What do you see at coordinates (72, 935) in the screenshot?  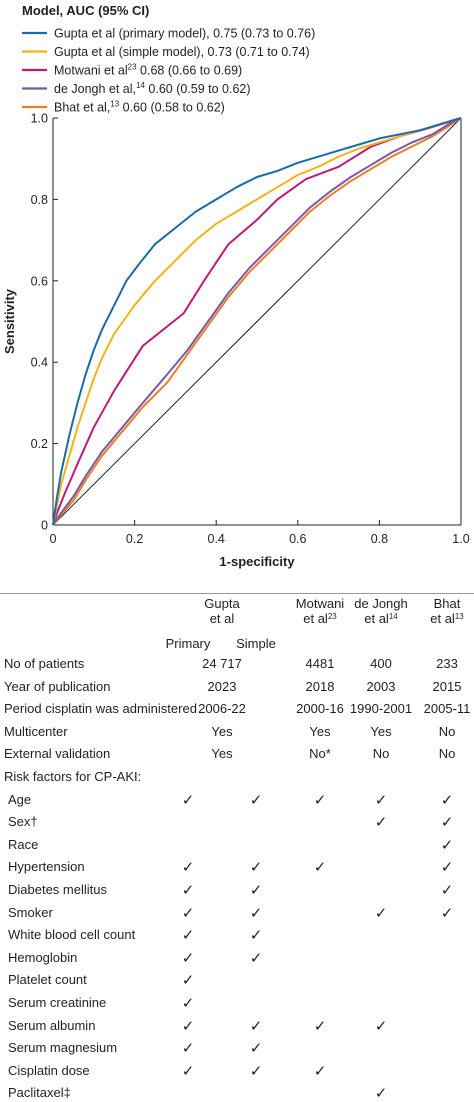 I see `risk-factor-label: White blood cell count` at bounding box center [72, 935].